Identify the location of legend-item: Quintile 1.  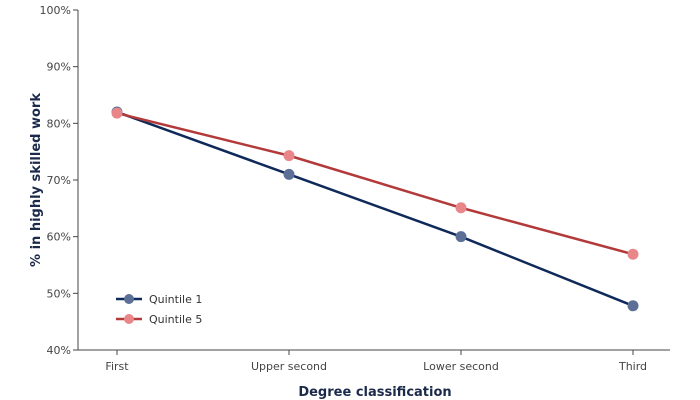
(159, 299).